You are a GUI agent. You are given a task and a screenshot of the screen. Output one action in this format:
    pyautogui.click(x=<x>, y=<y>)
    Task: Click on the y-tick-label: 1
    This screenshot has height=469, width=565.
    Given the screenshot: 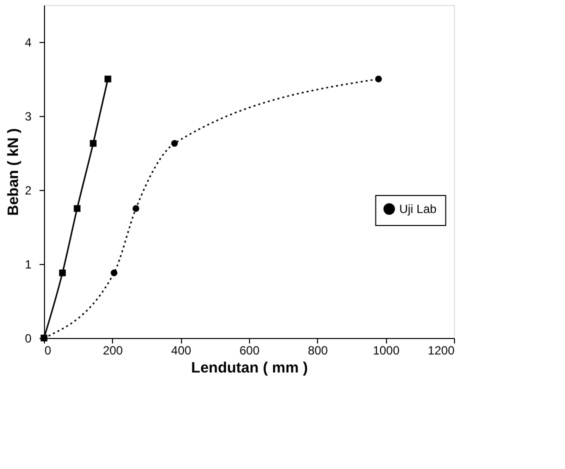 What is the action you would take?
    pyautogui.click(x=28, y=265)
    